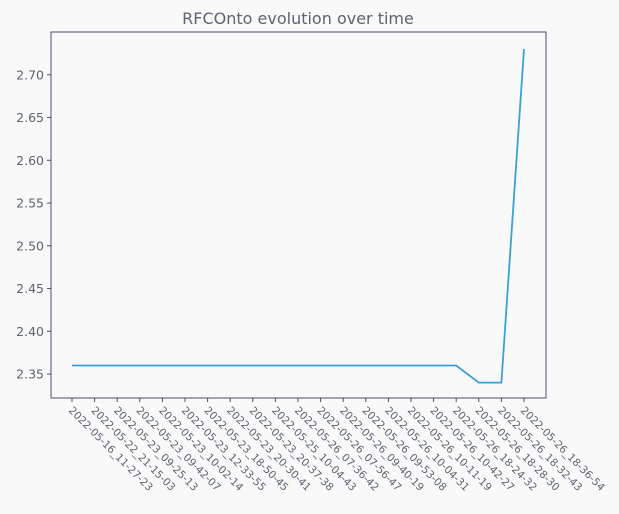 This screenshot has width=619, height=514. What do you see at coordinates (30, 117) in the screenshot?
I see `y-tick-label: 2.65` at bounding box center [30, 117].